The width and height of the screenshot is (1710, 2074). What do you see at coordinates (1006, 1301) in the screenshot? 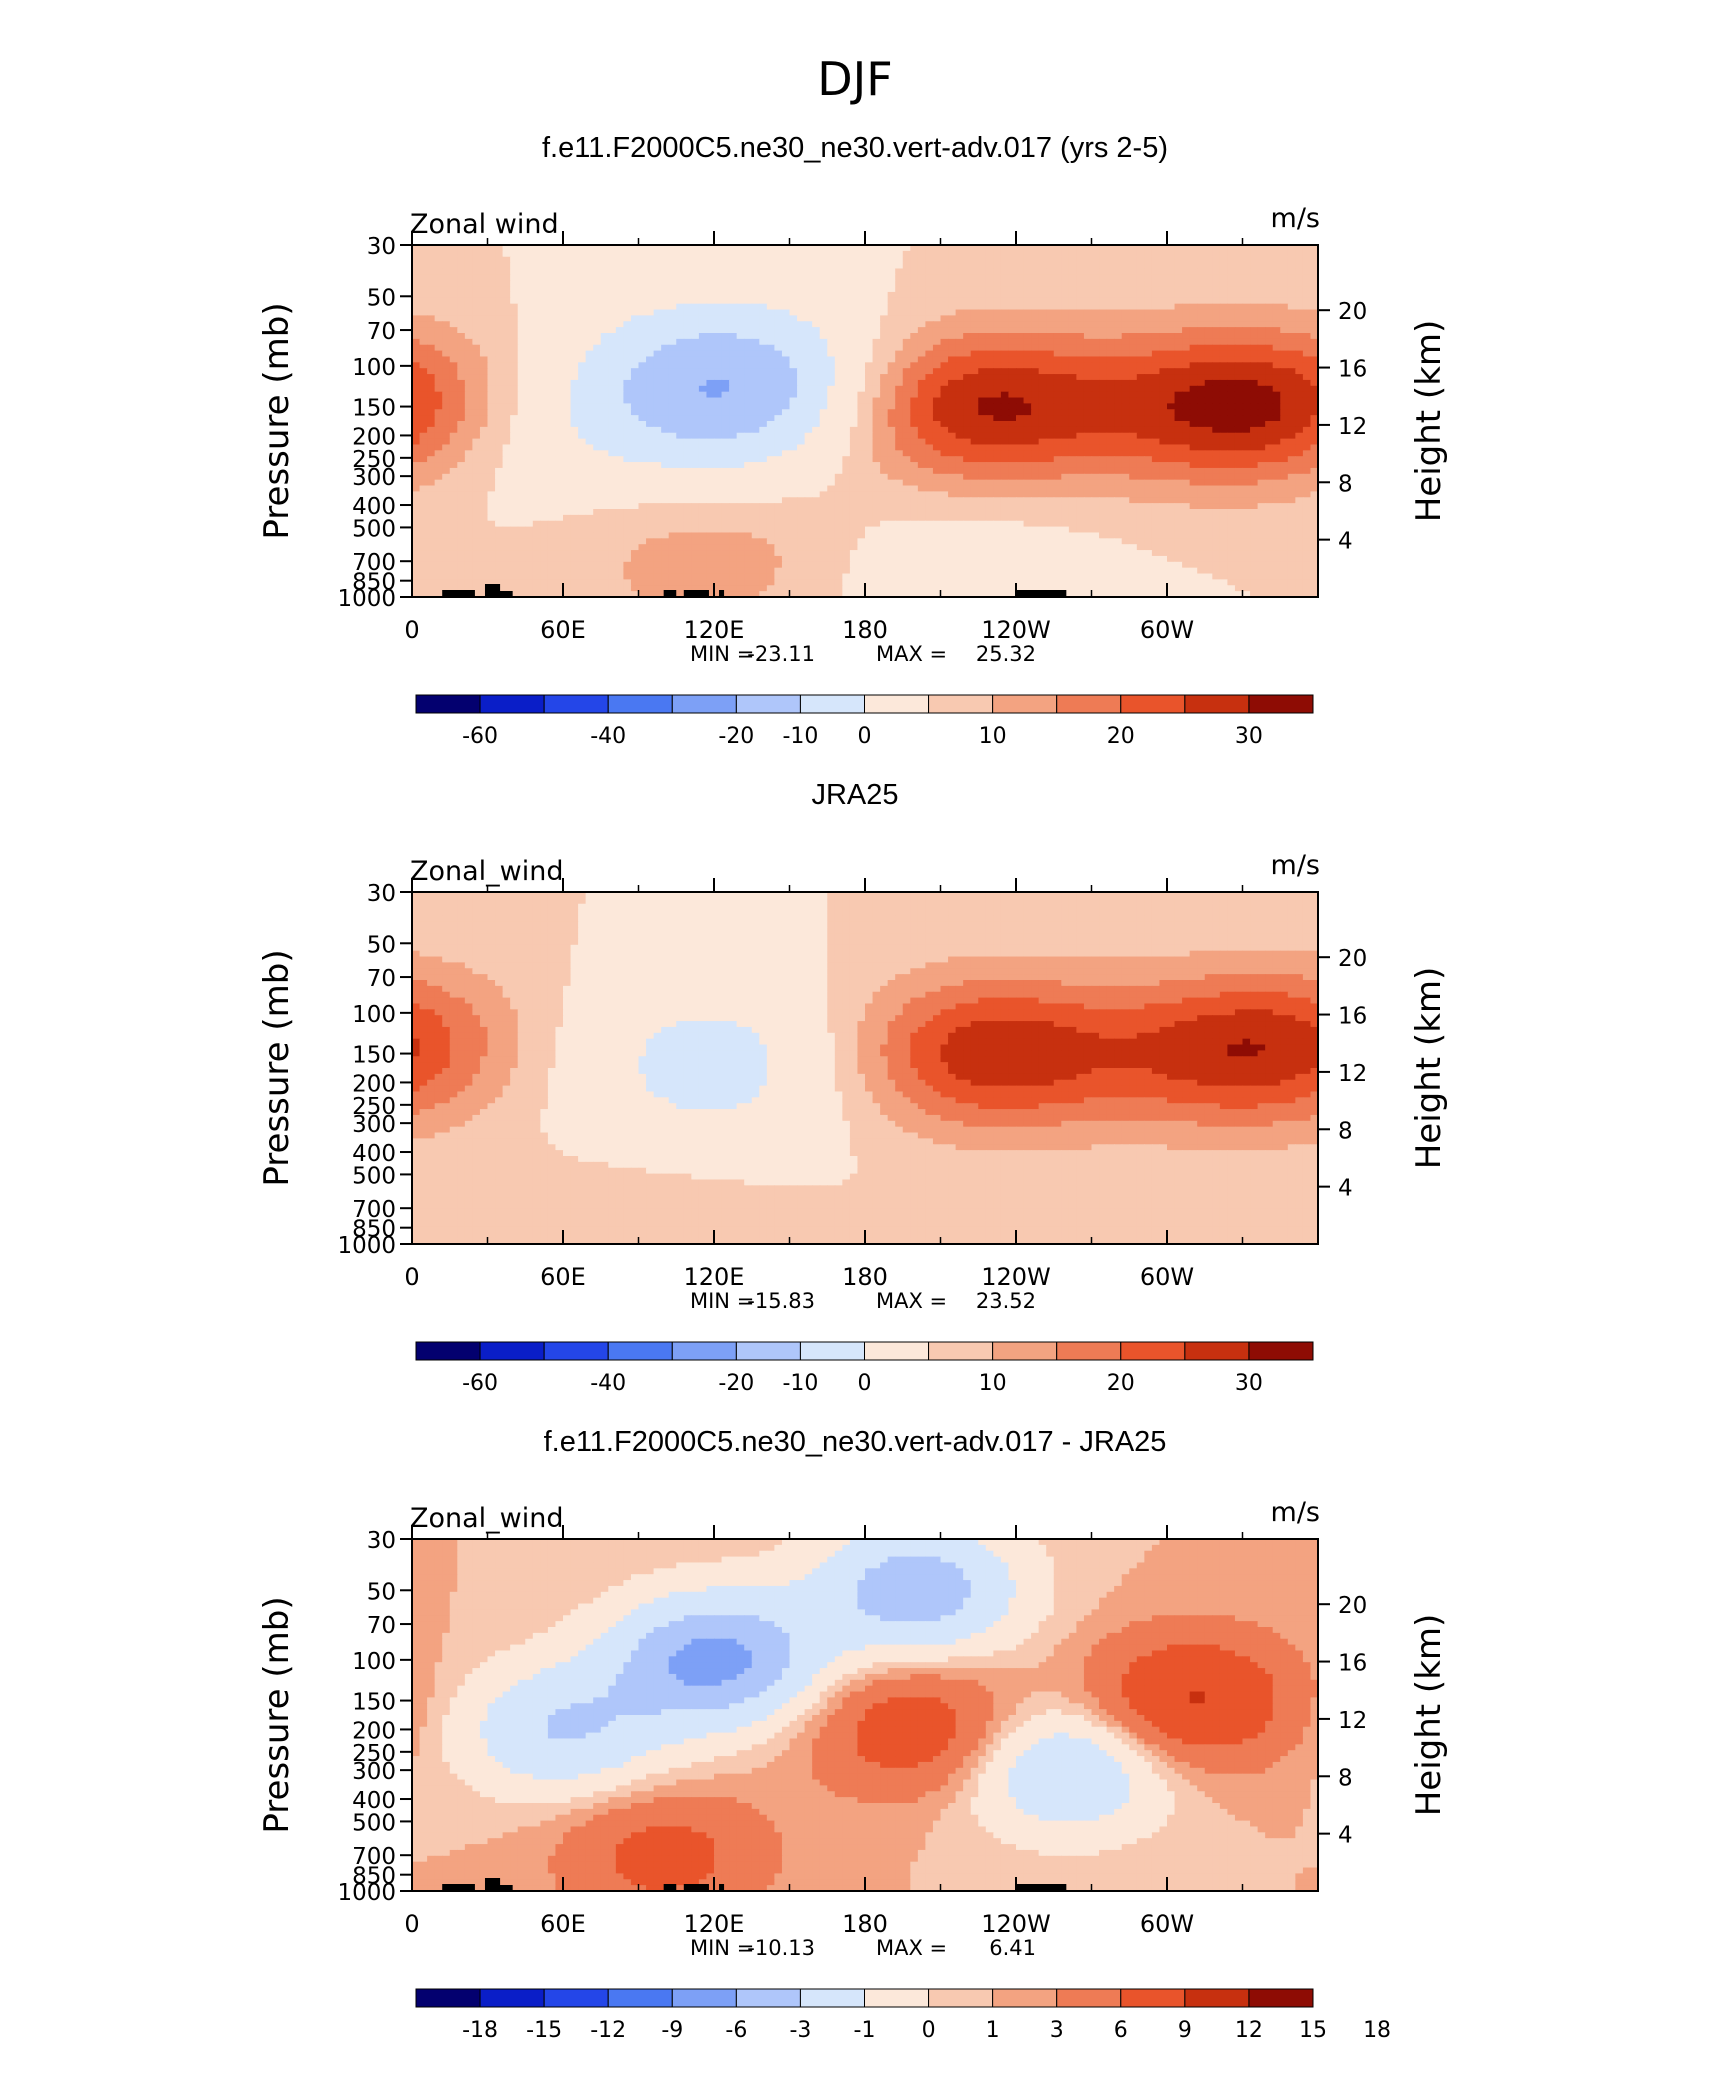
I see `max-value: 23.52` at bounding box center [1006, 1301].